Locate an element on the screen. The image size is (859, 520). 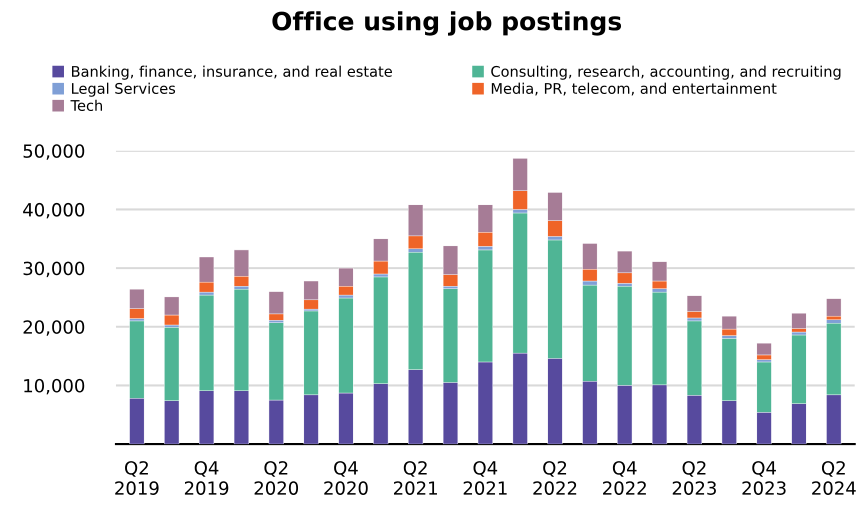
x-tick-label: Q4 2022 is located at coordinates (624, 478).